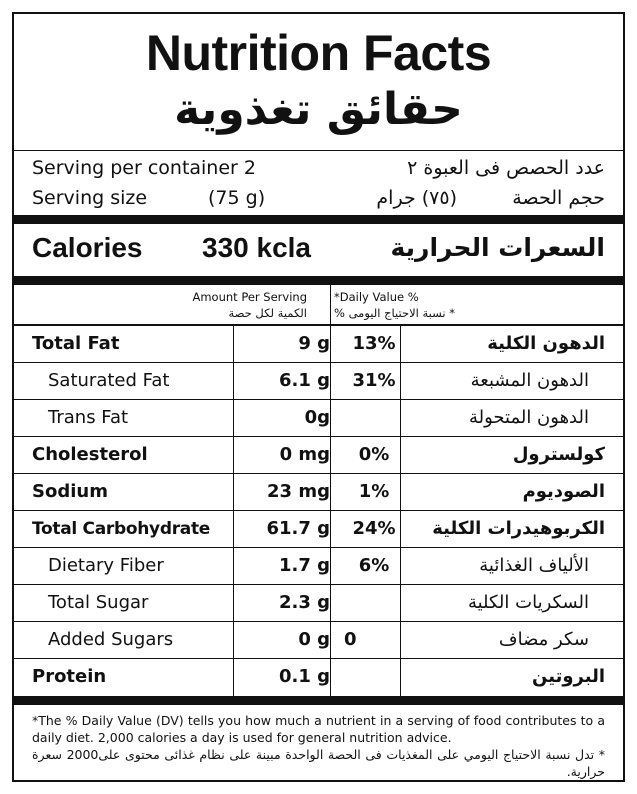 The image size is (637, 794). Describe the element at coordinates (87, 247) in the screenshot. I see `calories-label-en: Calories` at that location.